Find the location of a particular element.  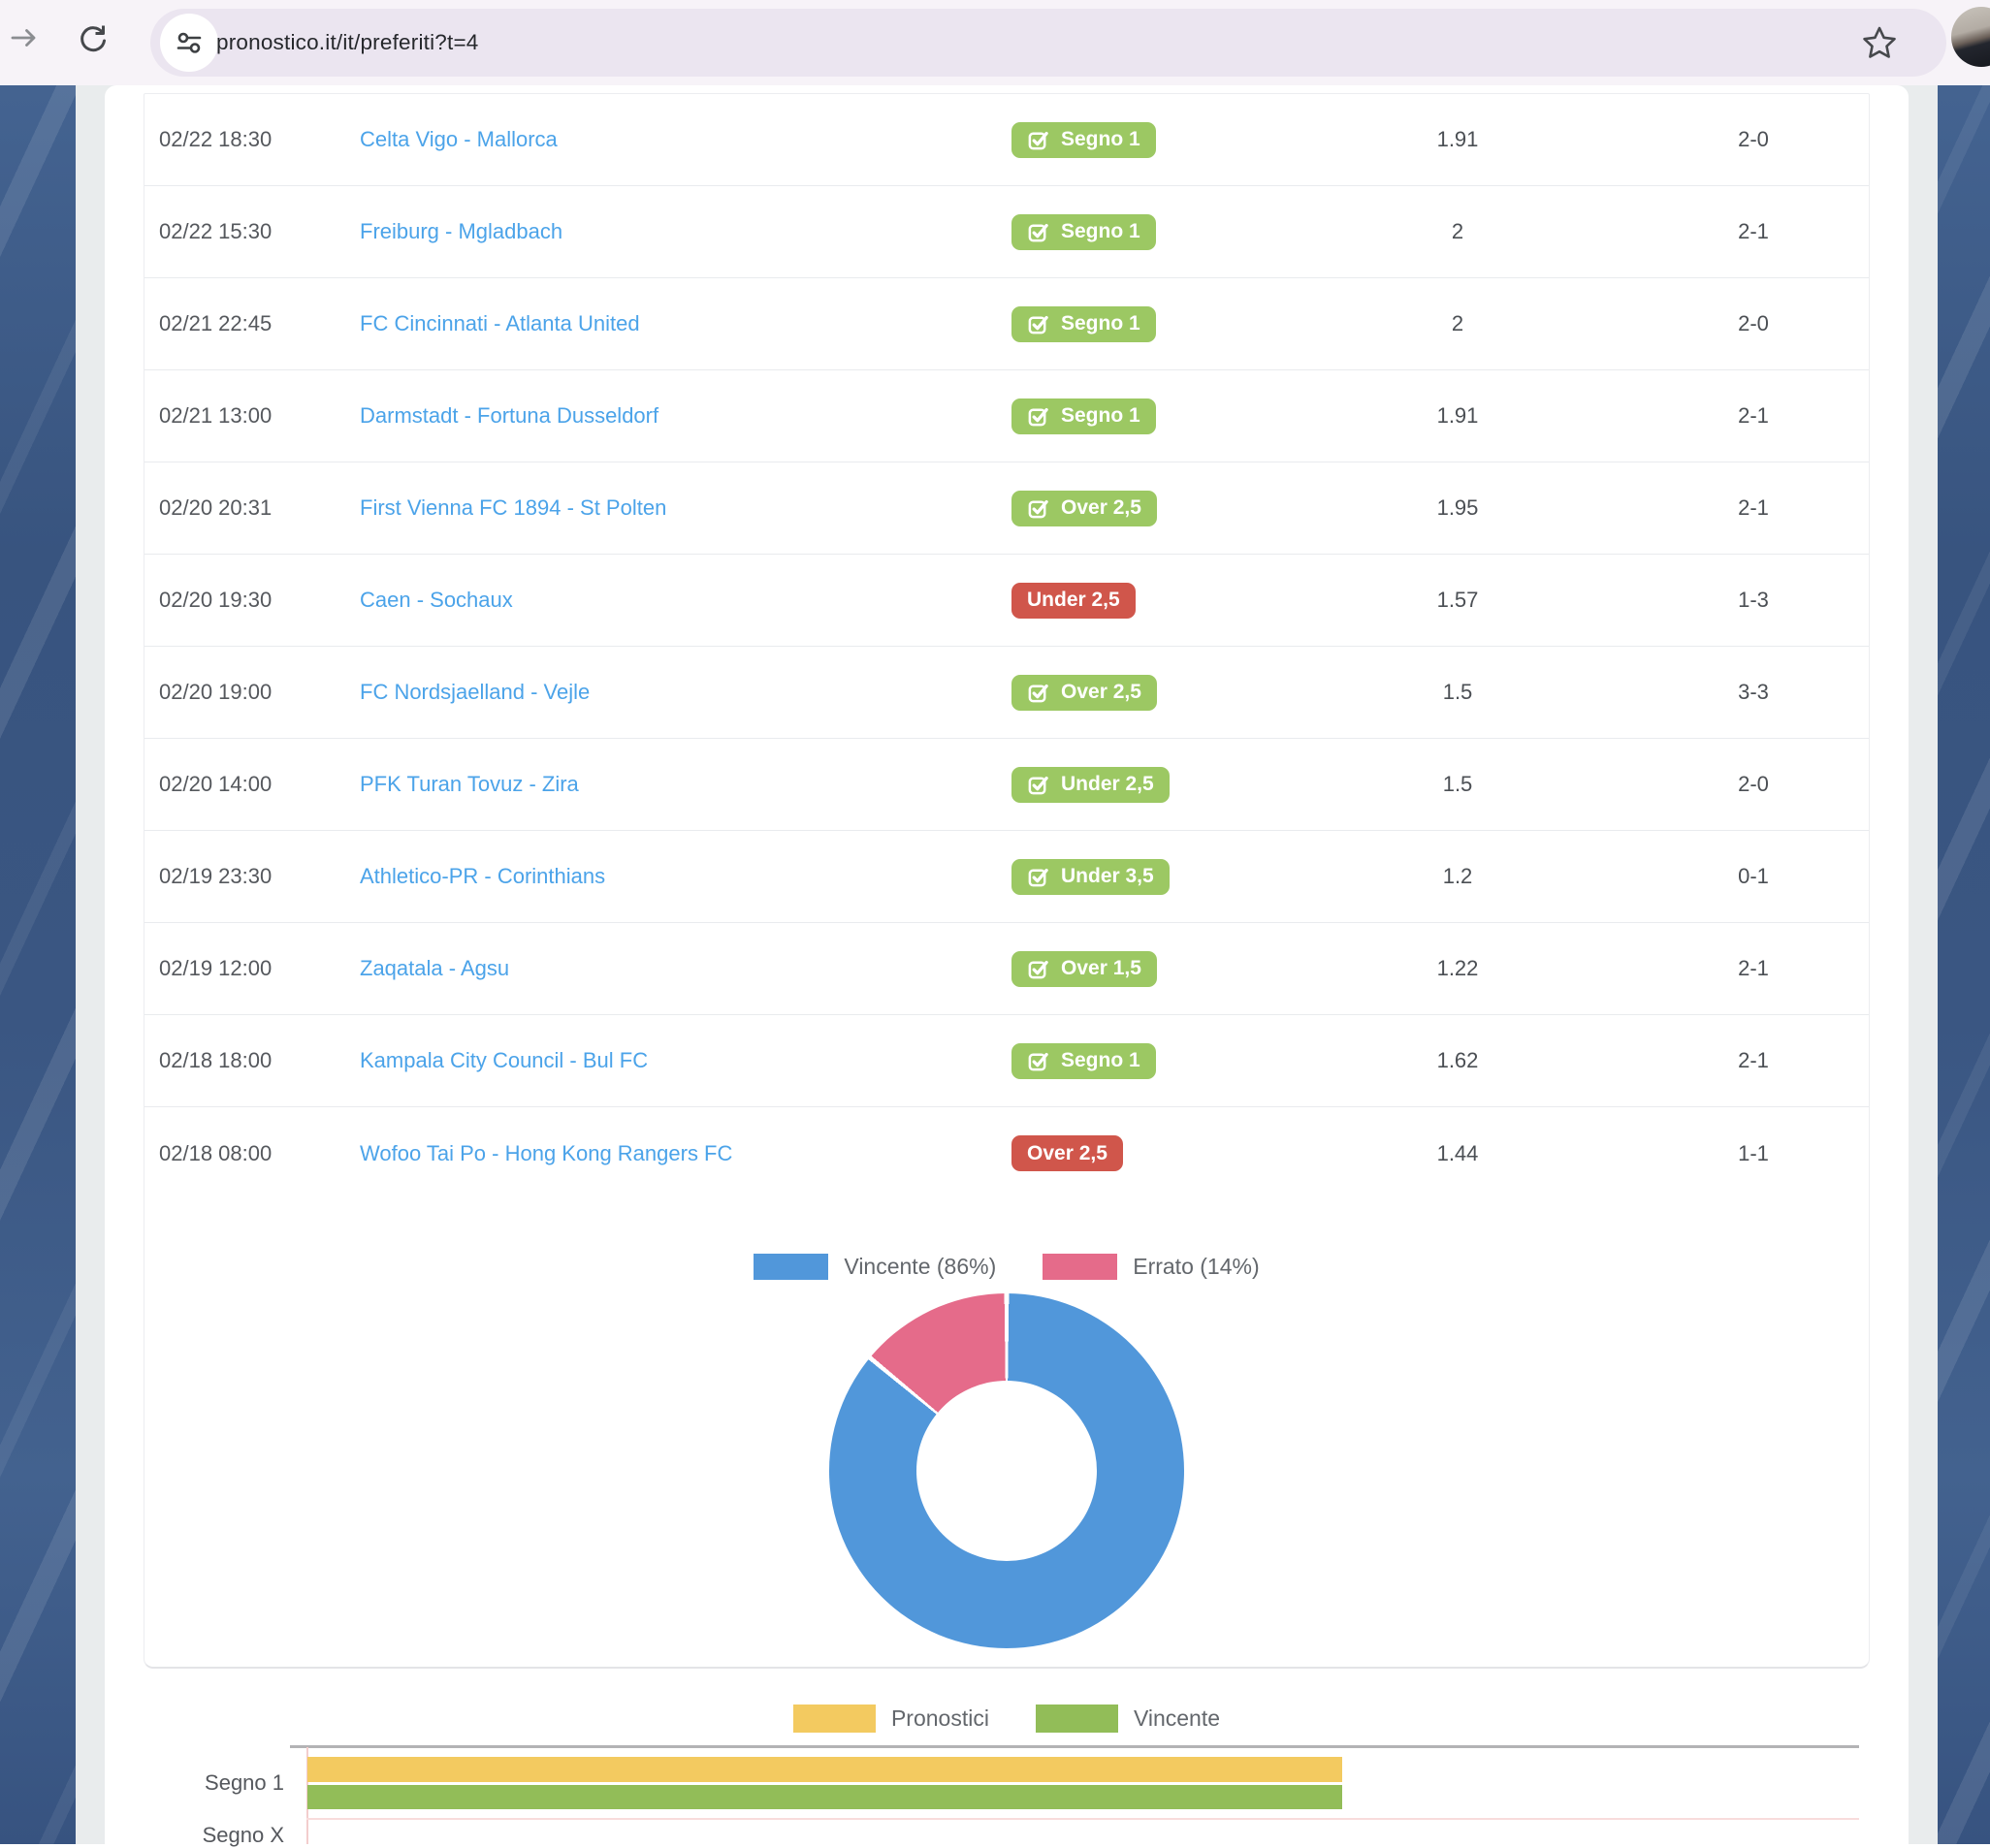

match-link: FC Nordsjaelland - Vejle is located at coordinates (475, 692).